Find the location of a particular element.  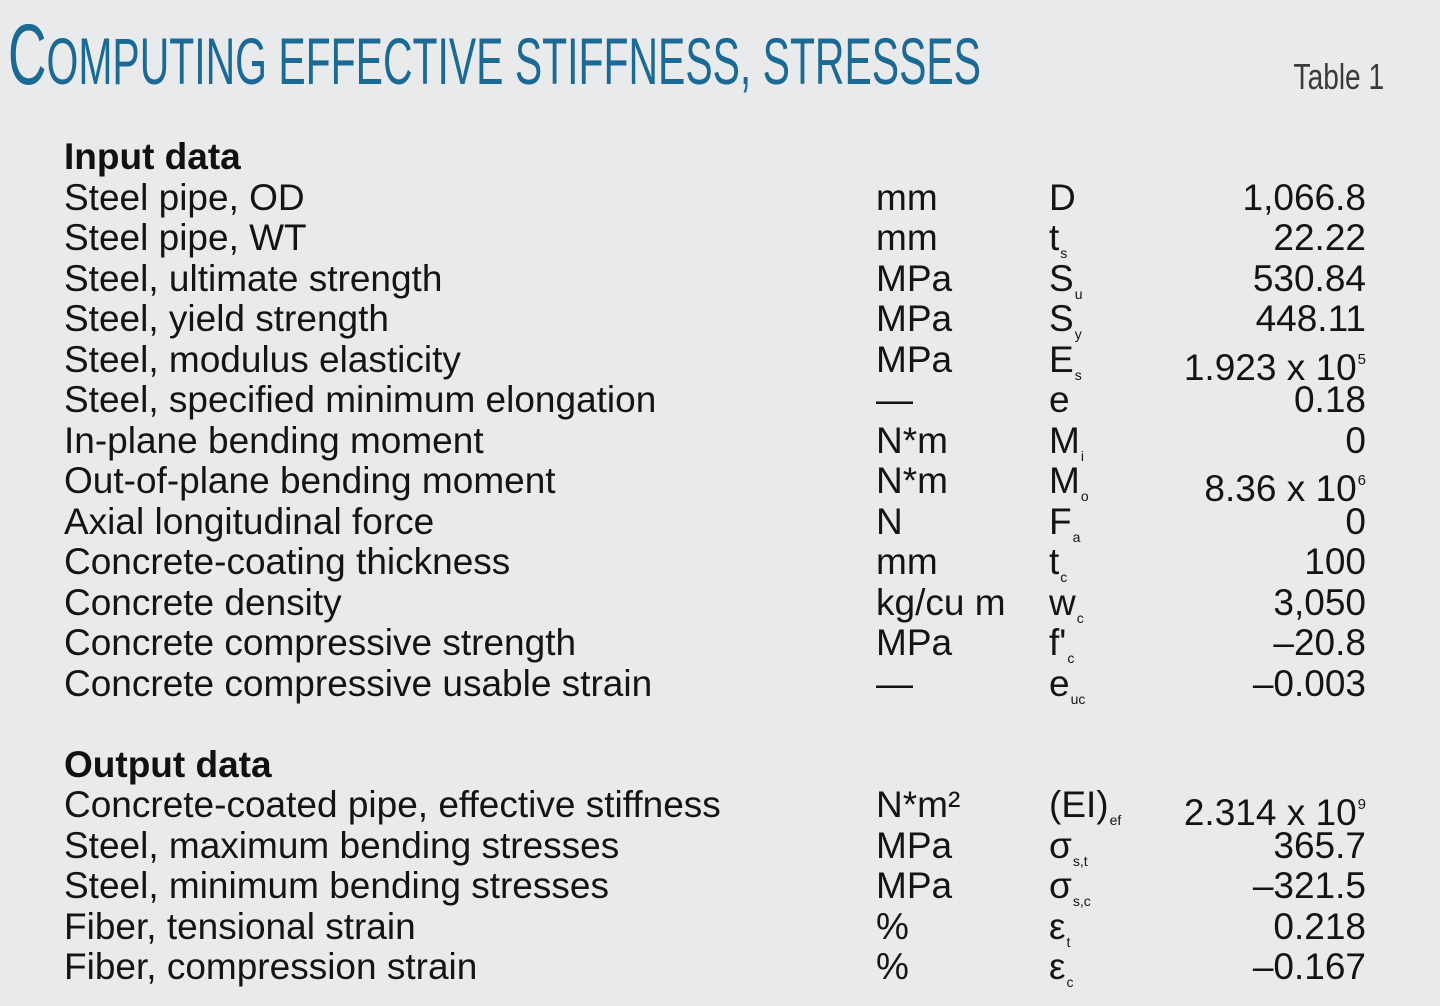

symbol-subscript: u is located at coordinates (1078, 293).